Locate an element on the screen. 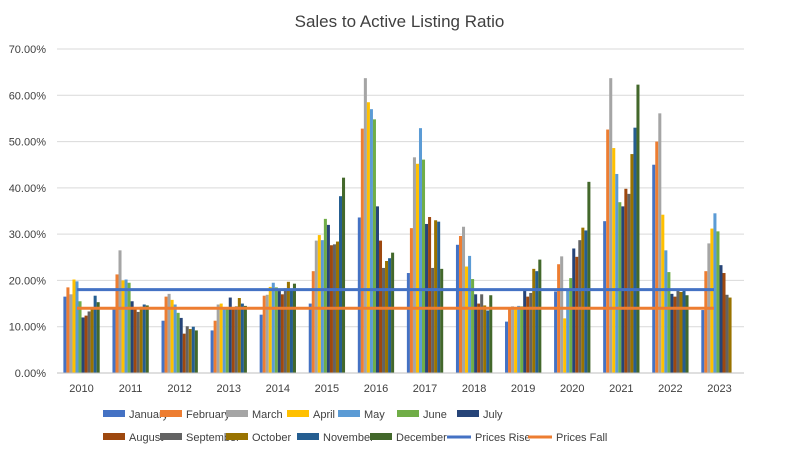 This screenshot has width=799, height=456. x-tick-label: 2014 is located at coordinates (278, 389).